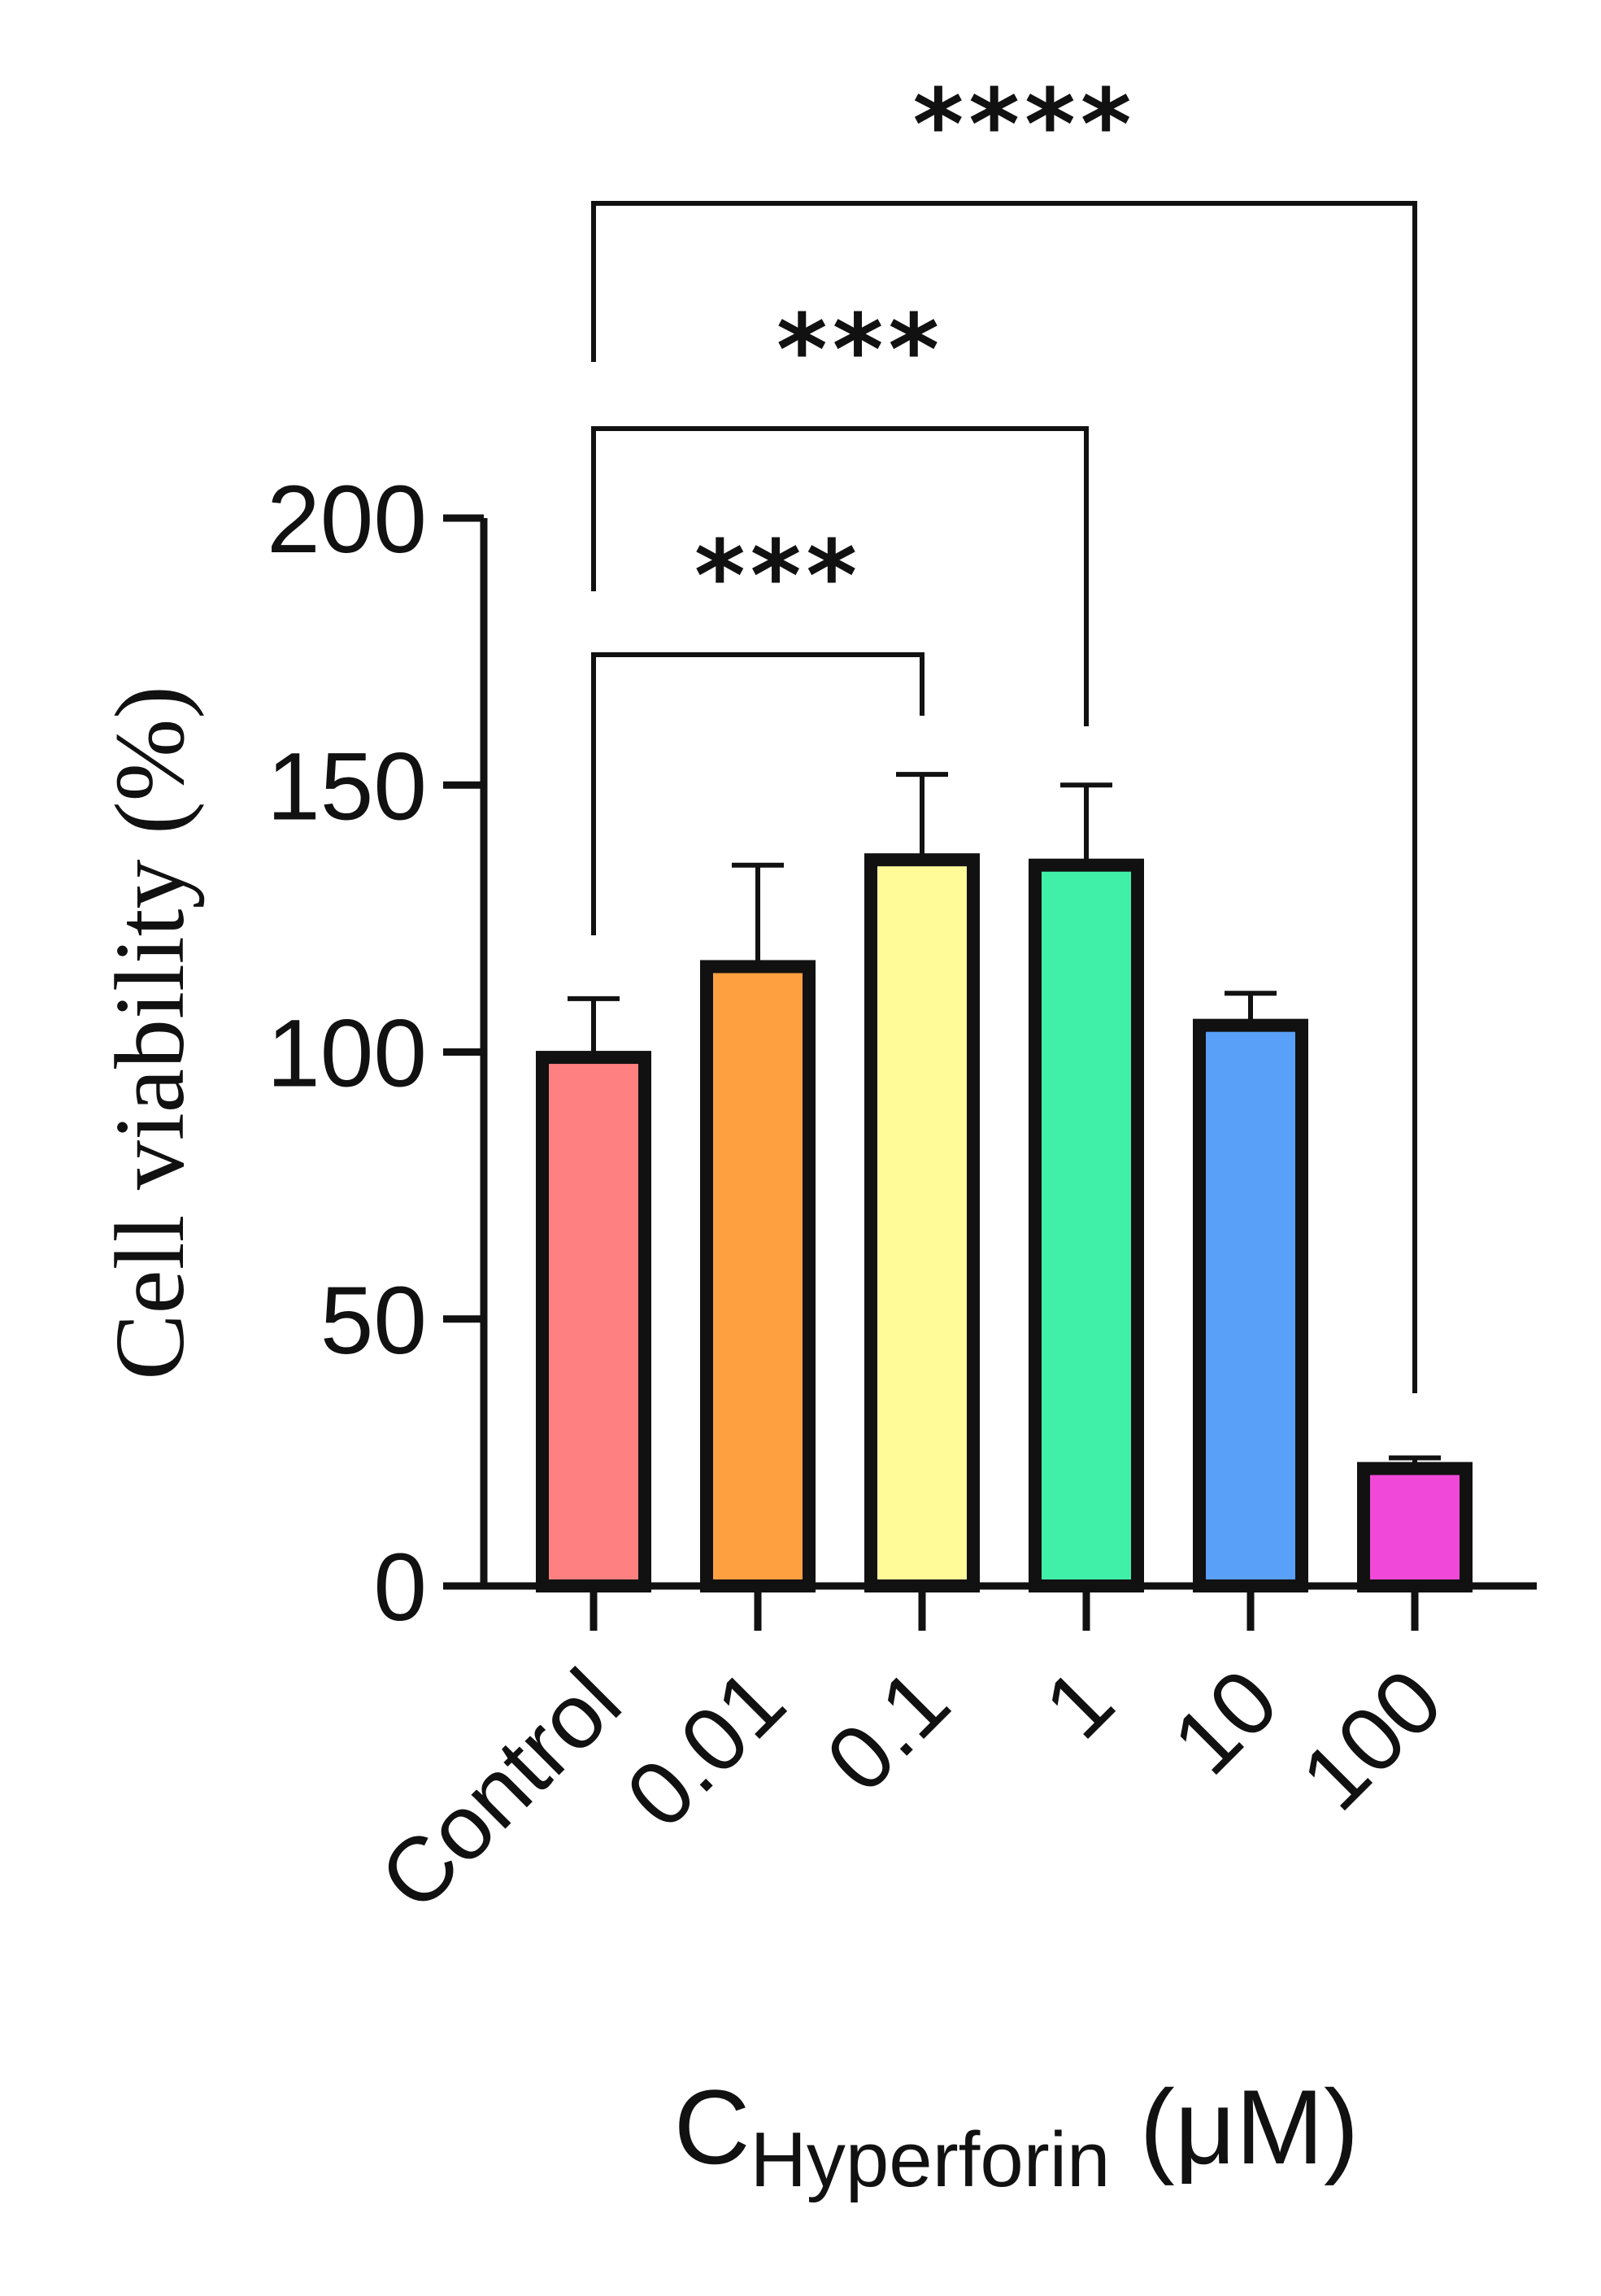  I want to click on x-tick-label: 0.1, so click(888, 1730).